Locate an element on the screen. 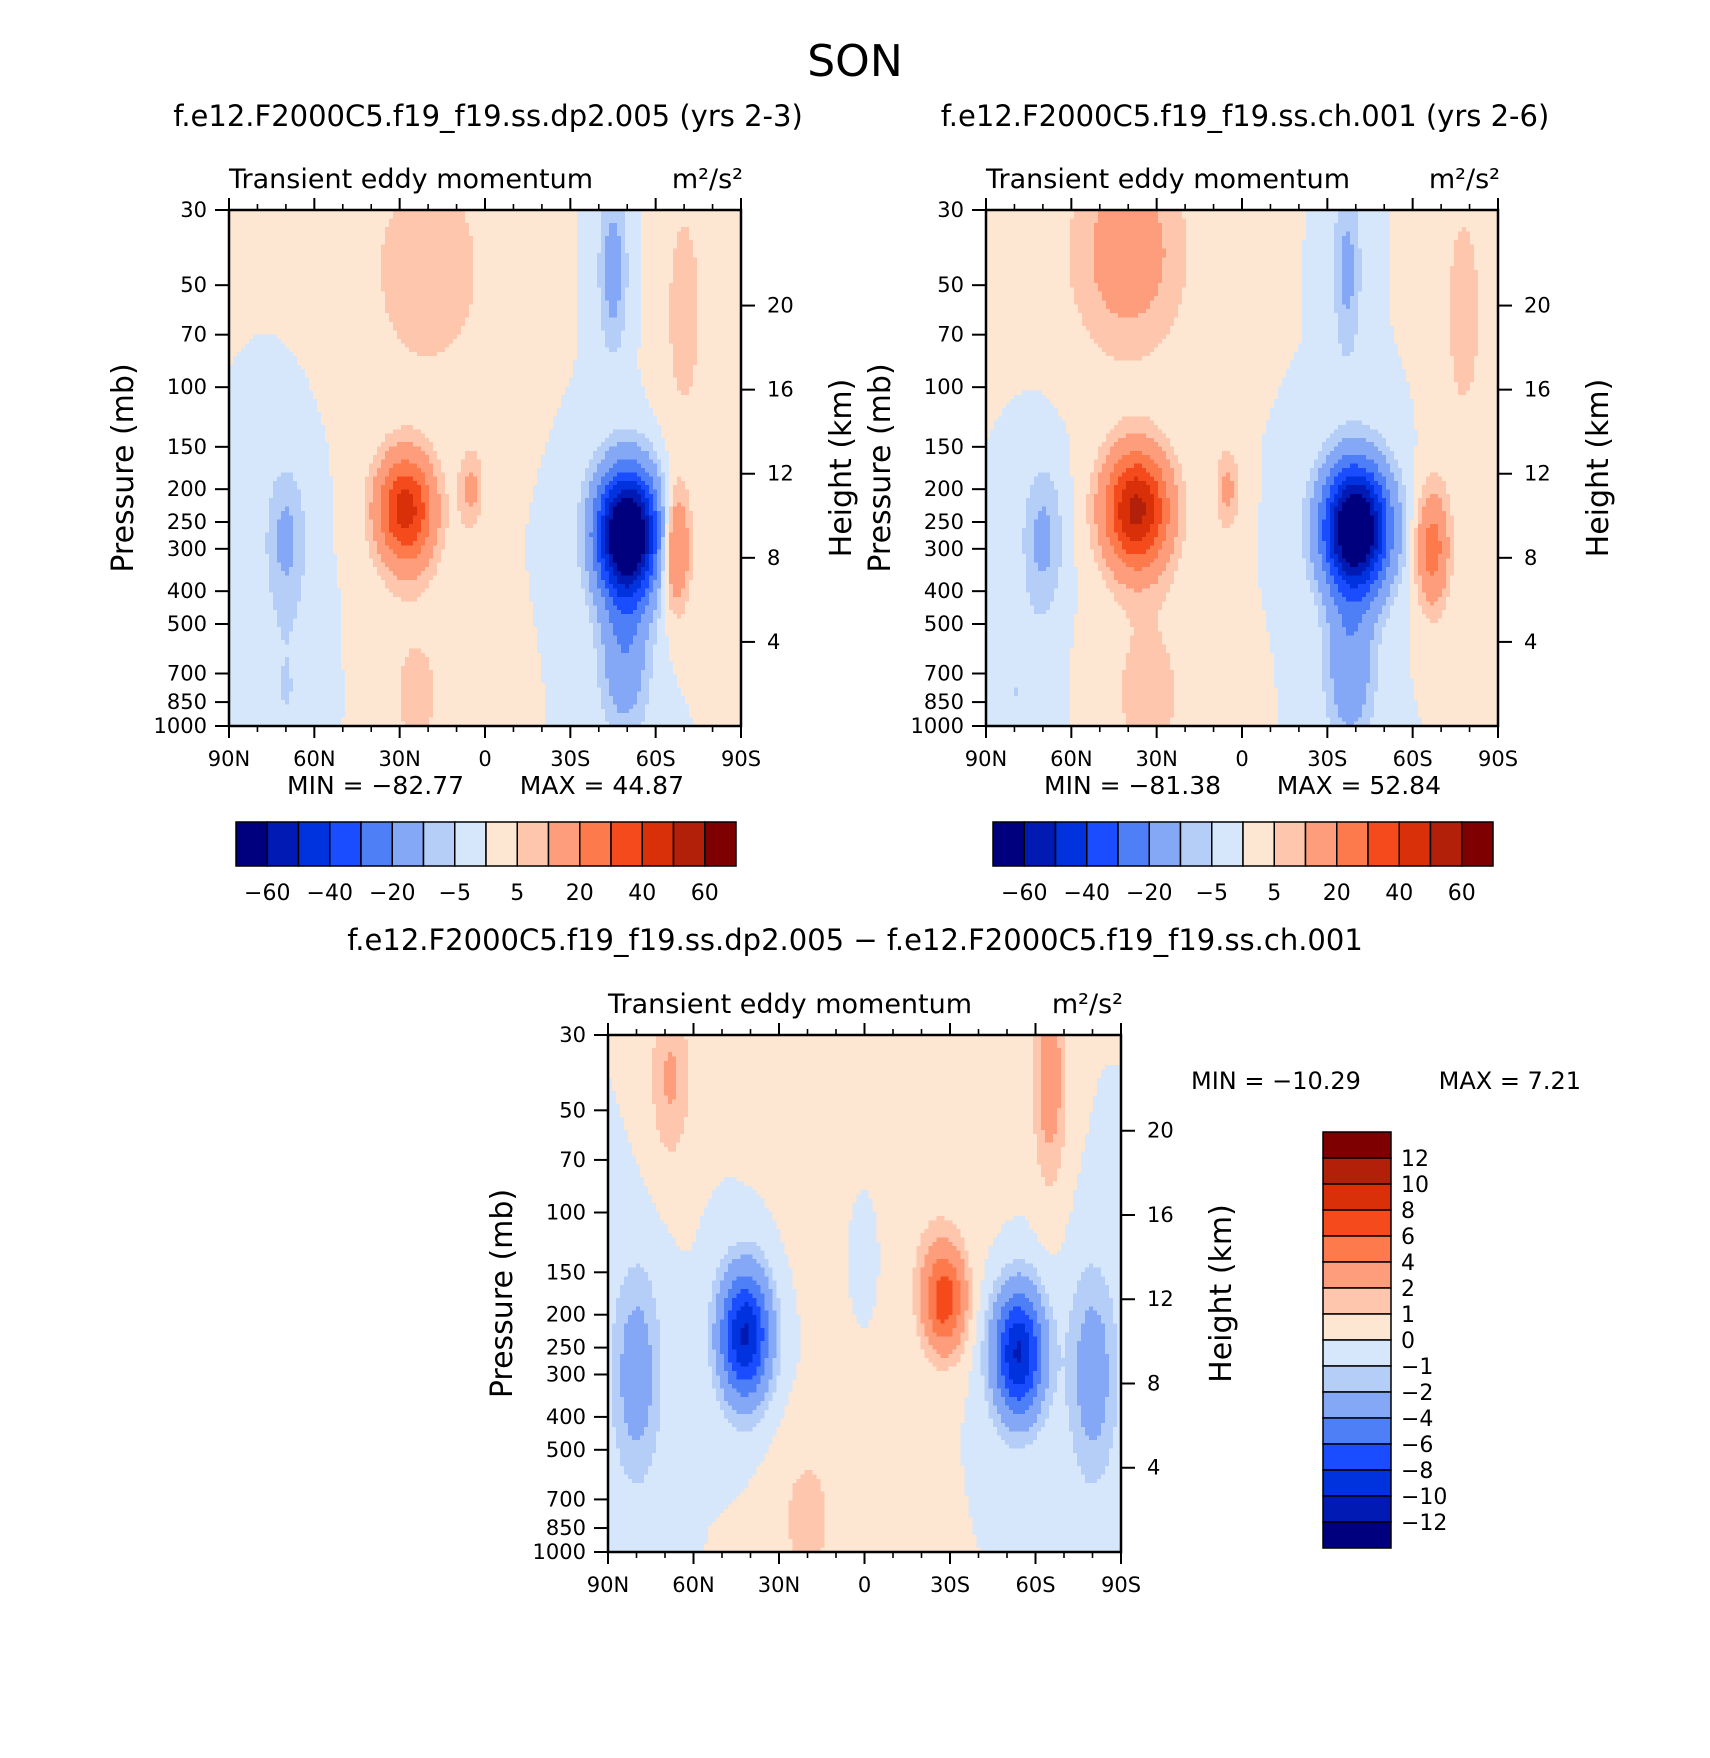 This screenshot has height=1758, width=1710. y-axis-label-right: Height (km) is located at coordinates (1598, 468).